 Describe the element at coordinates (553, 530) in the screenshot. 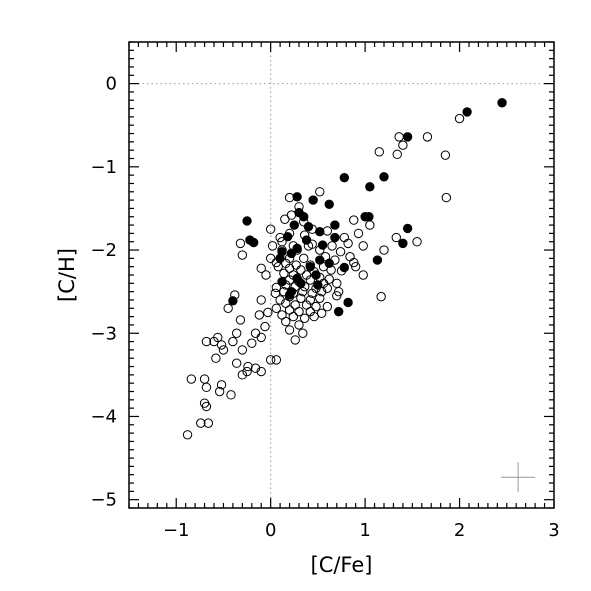

I see `x-tick-label: 3` at that location.